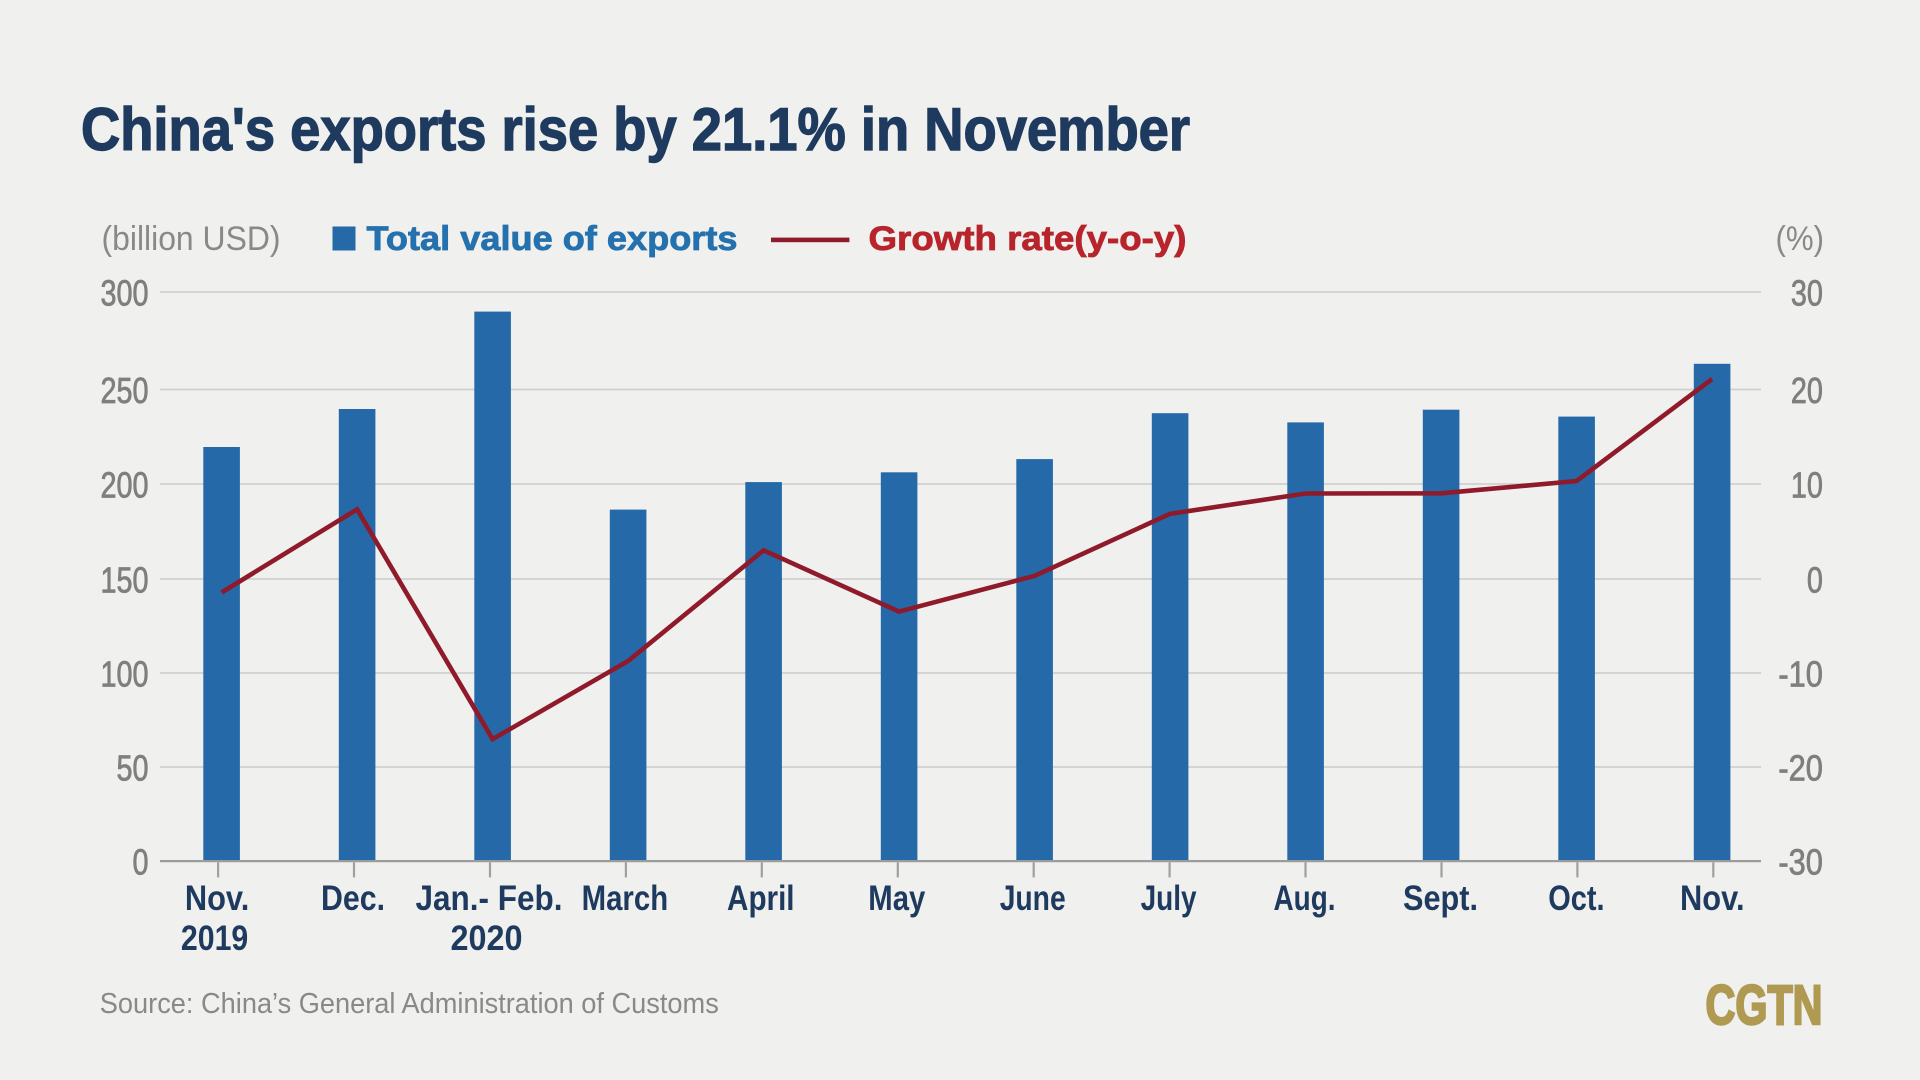 This screenshot has width=1920, height=1080. I want to click on svg-text: March, so click(625, 898).